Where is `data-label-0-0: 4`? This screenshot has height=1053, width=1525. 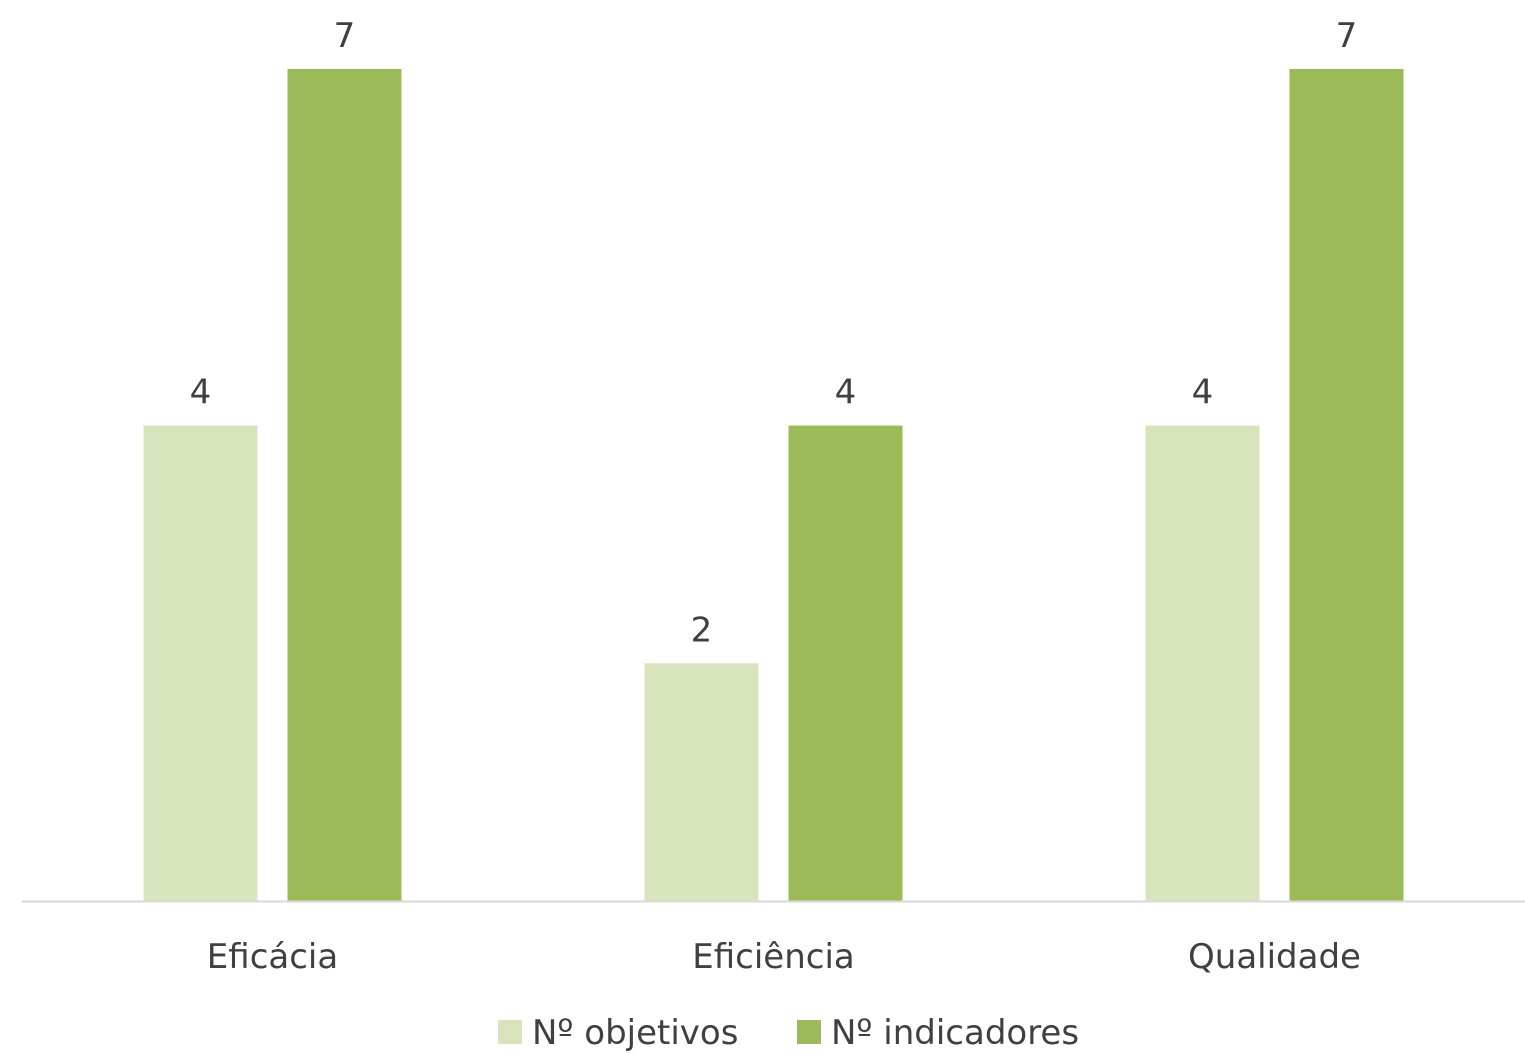
data-label-0-0: 4 is located at coordinates (201, 393).